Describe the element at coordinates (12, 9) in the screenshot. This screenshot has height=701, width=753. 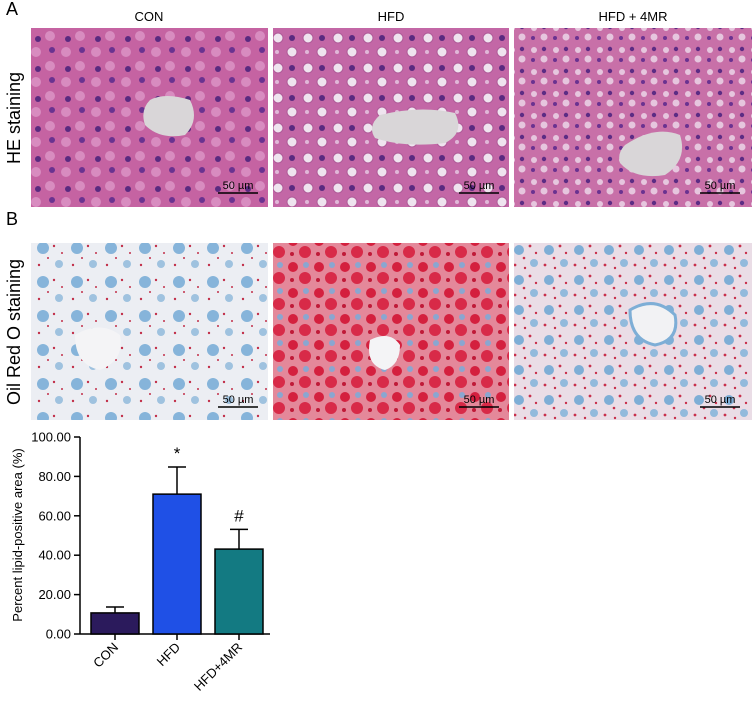
I see `panel-label: A` at that location.